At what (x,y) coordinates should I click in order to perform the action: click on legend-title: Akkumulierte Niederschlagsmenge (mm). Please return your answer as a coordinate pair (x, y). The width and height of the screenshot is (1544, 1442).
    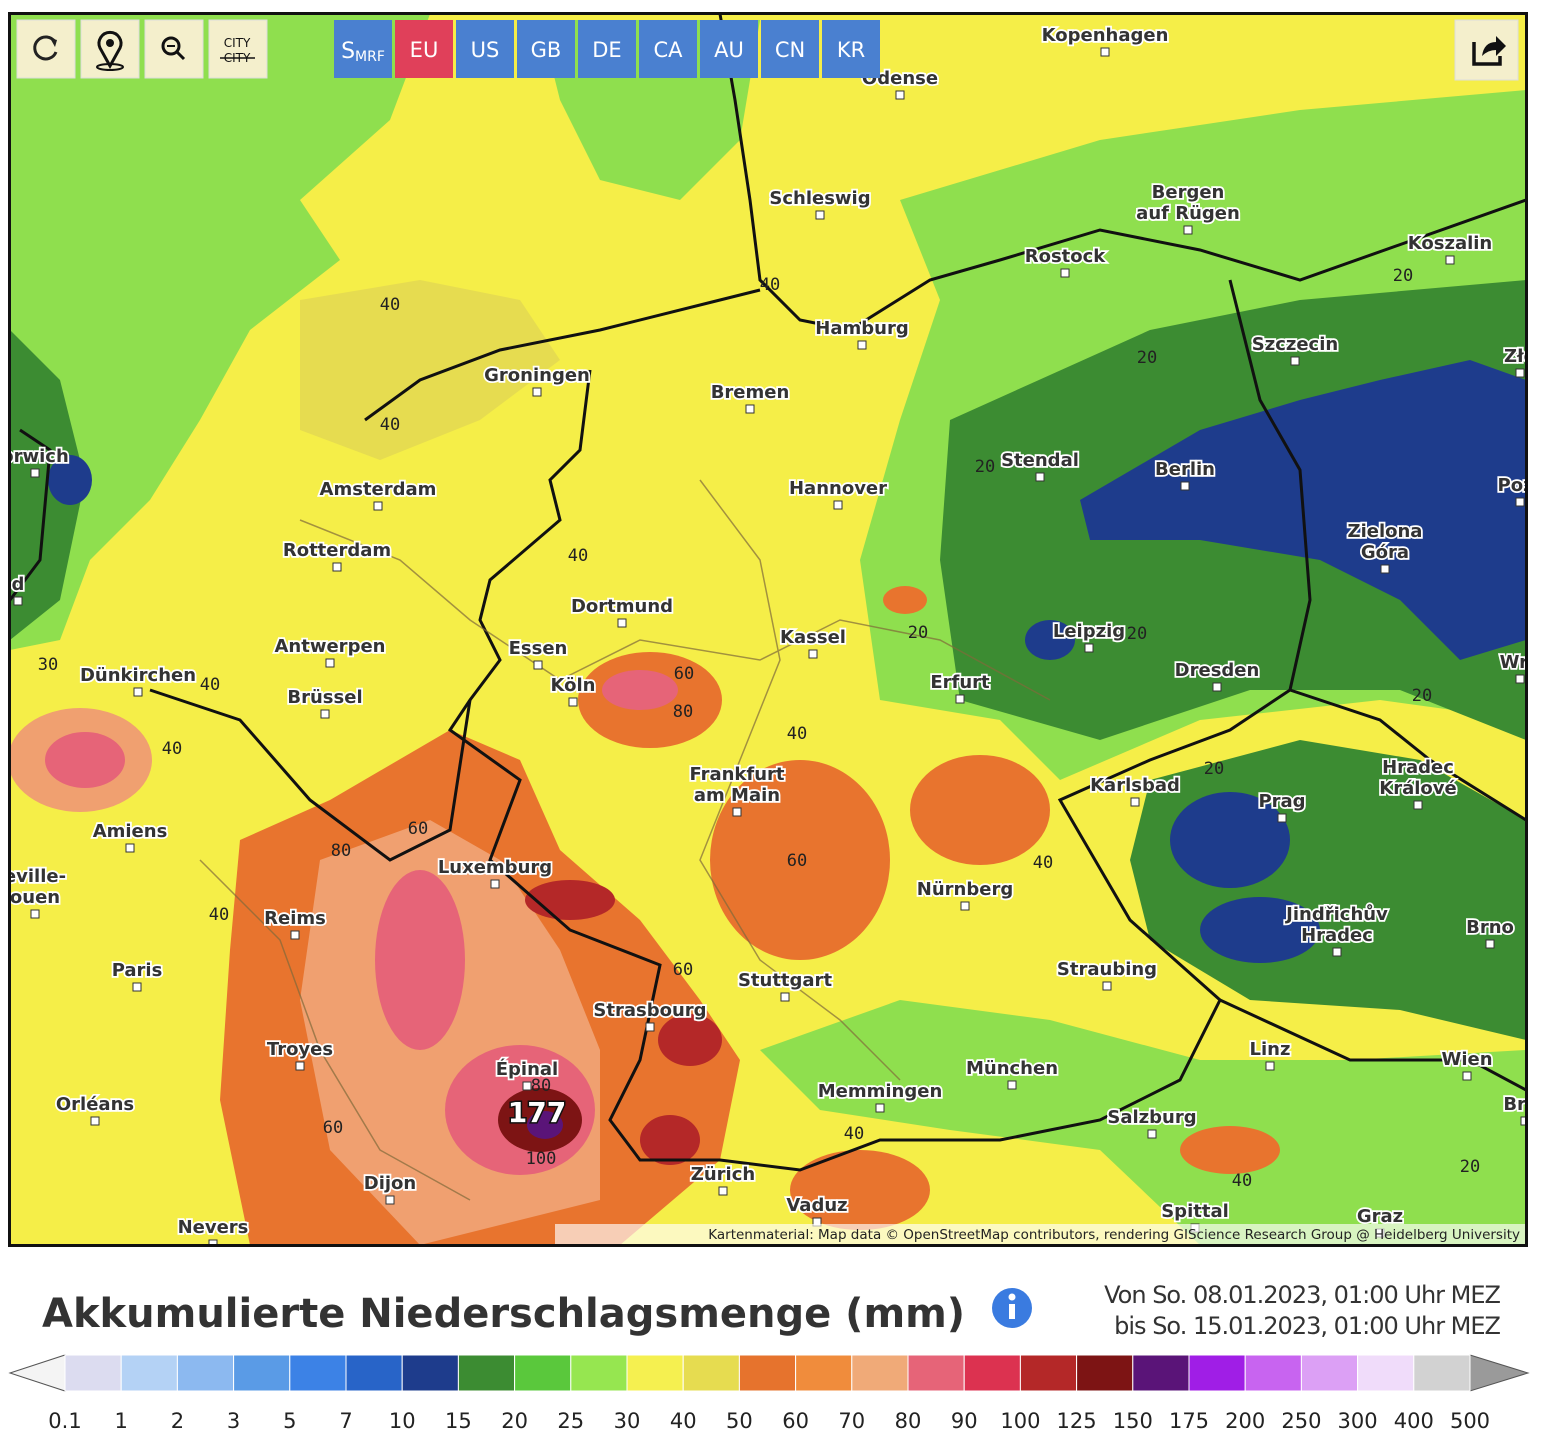
    Looking at the image, I should click on (503, 1314).